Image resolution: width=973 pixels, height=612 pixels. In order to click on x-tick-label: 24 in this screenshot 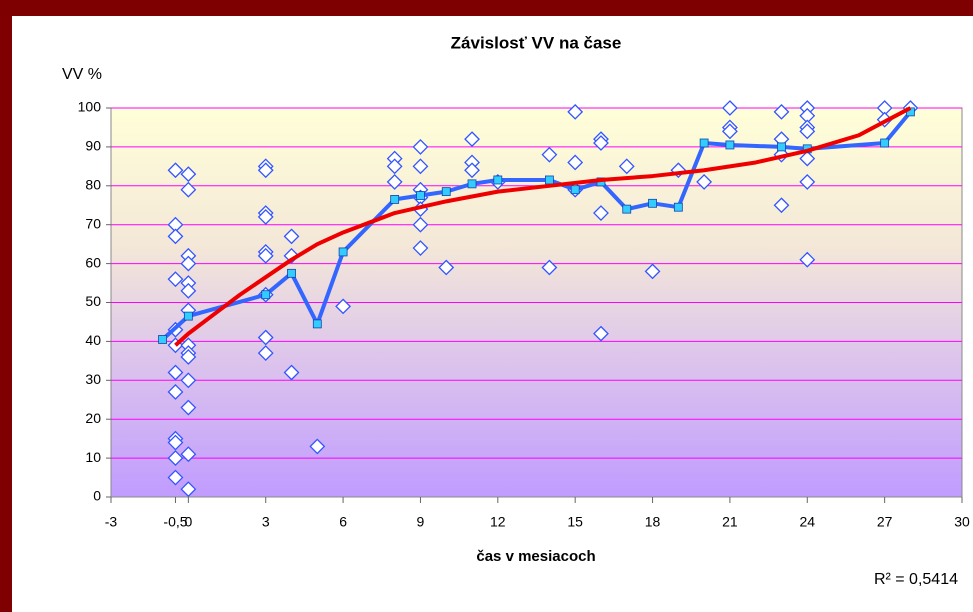, I will do `click(807, 522)`.